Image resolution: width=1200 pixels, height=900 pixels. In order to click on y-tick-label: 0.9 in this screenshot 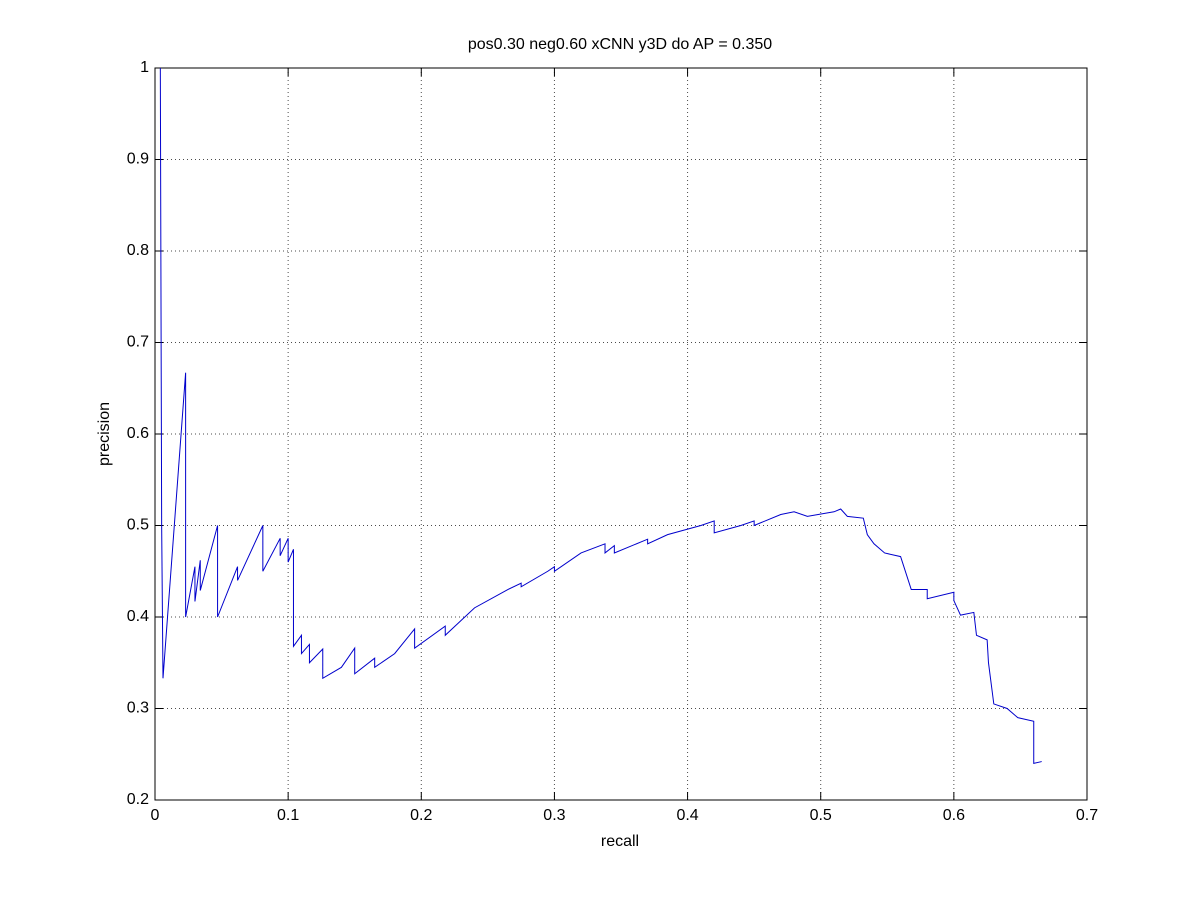, I will do `click(138, 159)`.